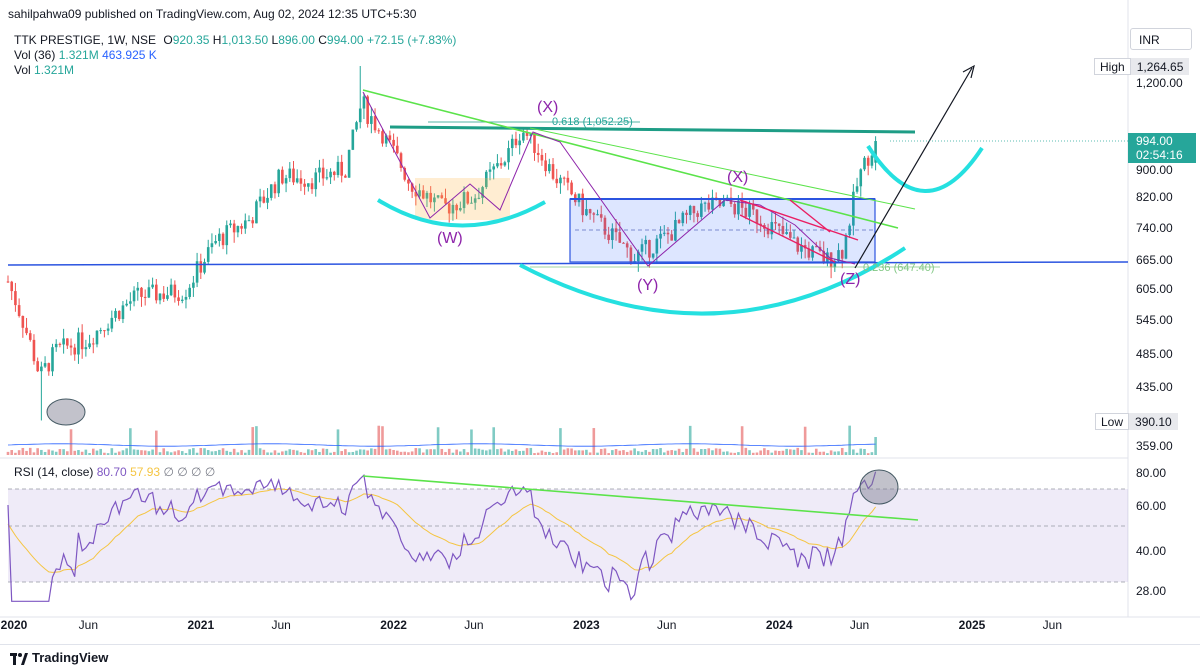 This screenshot has height=672, width=1200. I want to click on symbol-text: TTK PRESTIGE, 1W, NSE, so click(85, 40).